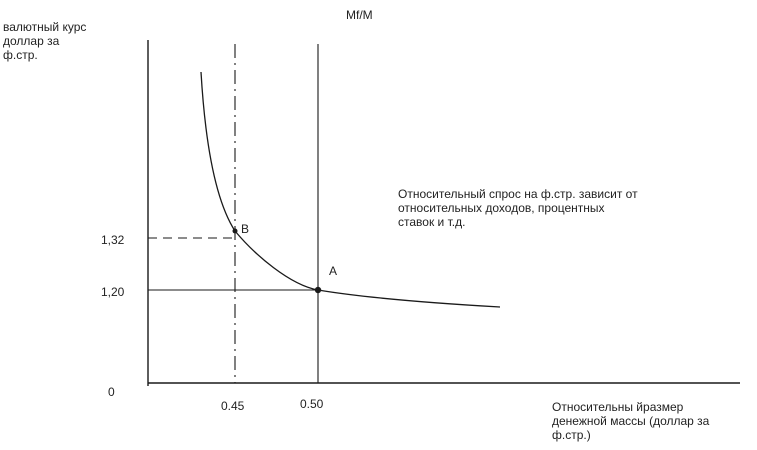 The width and height of the screenshot is (757, 450). What do you see at coordinates (45, 41) in the screenshot?
I see `y-axis-title: валютный курс доллар за ф.стр.` at bounding box center [45, 41].